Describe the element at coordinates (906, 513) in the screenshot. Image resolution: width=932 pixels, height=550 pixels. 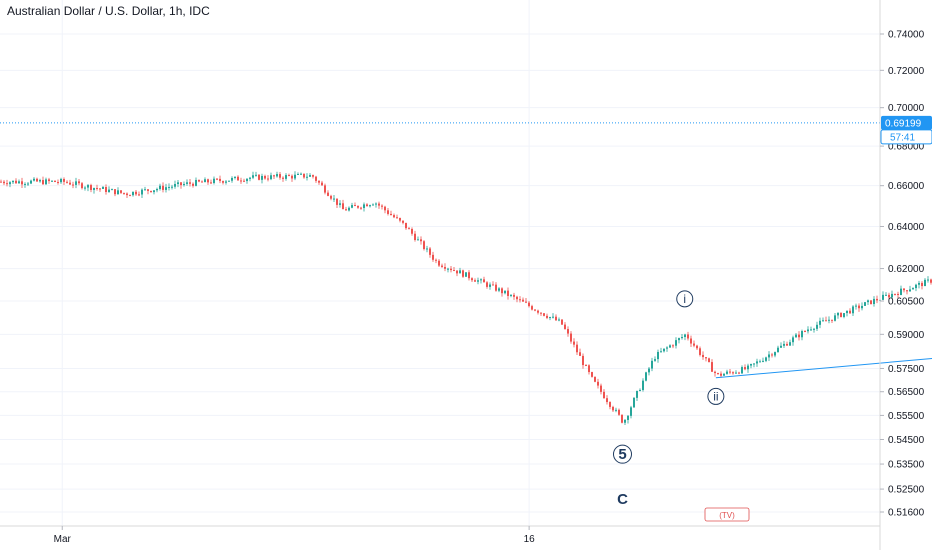
I see `y-tick-label: 0.51600` at that location.